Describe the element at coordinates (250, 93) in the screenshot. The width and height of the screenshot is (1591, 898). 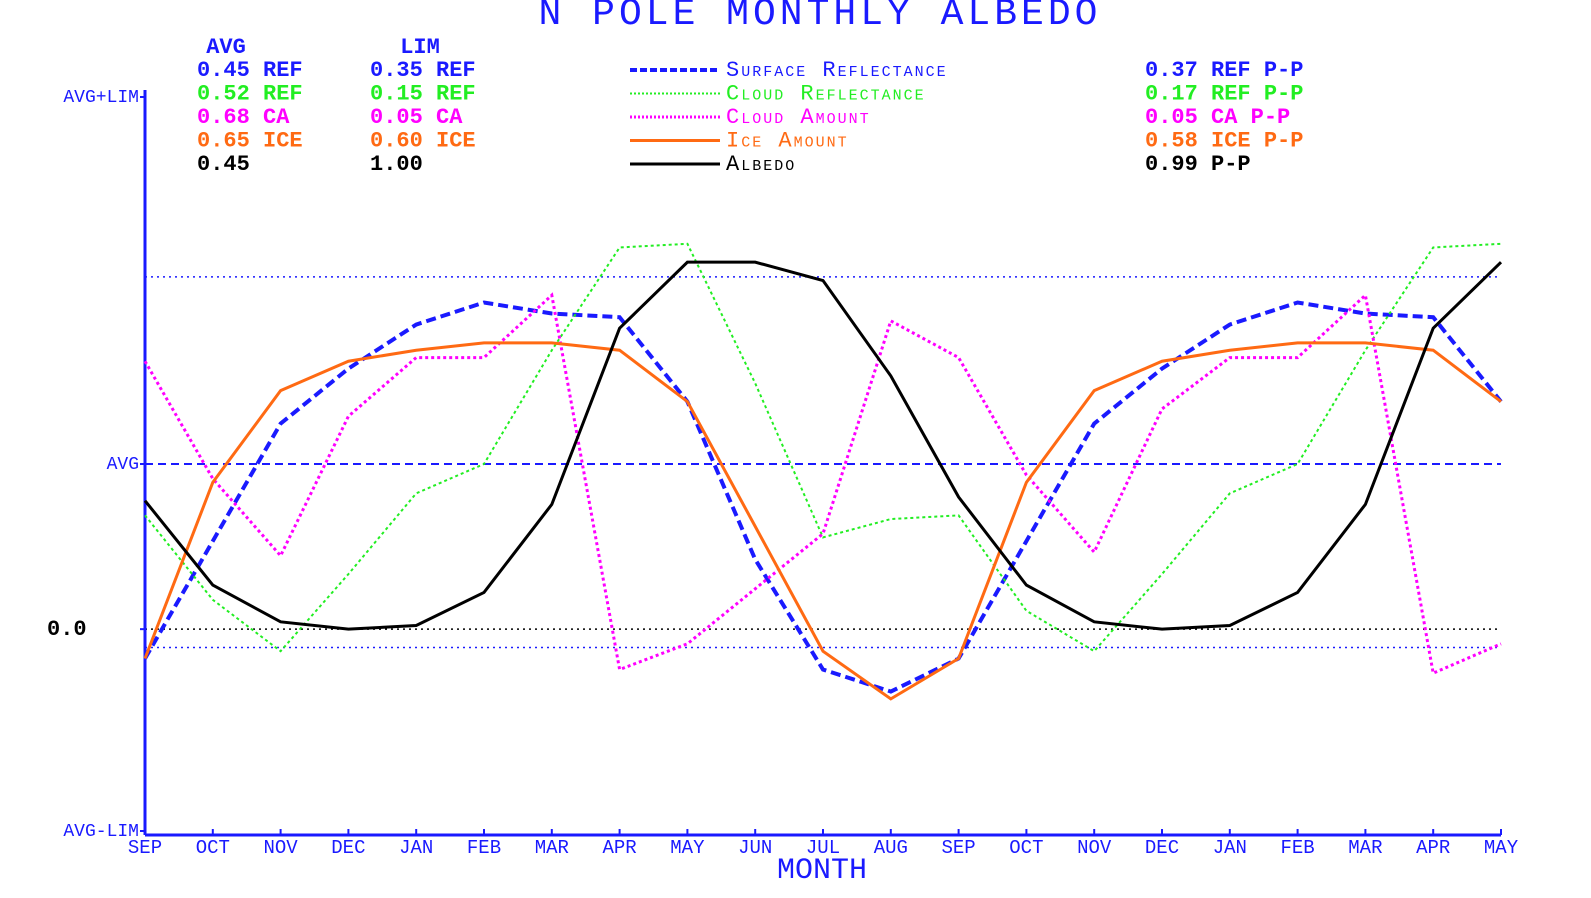
I see `avg-stat: 0.52 REF` at that location.